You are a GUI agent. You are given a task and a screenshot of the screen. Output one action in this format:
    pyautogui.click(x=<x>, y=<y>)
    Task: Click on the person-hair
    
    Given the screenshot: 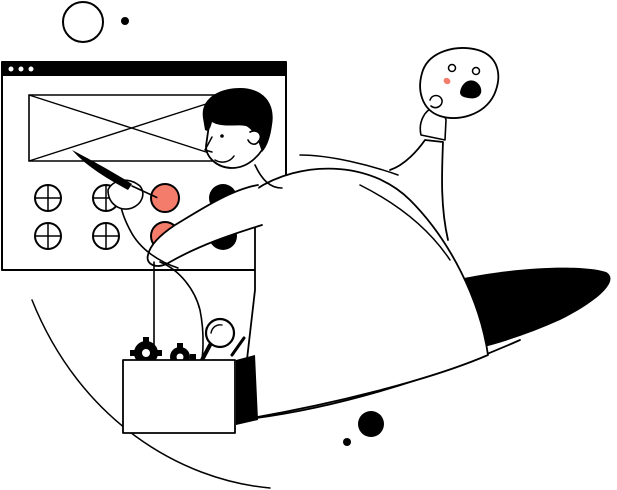 What is the action you would take?
    pyautogui.click(x=237, y=120)
    